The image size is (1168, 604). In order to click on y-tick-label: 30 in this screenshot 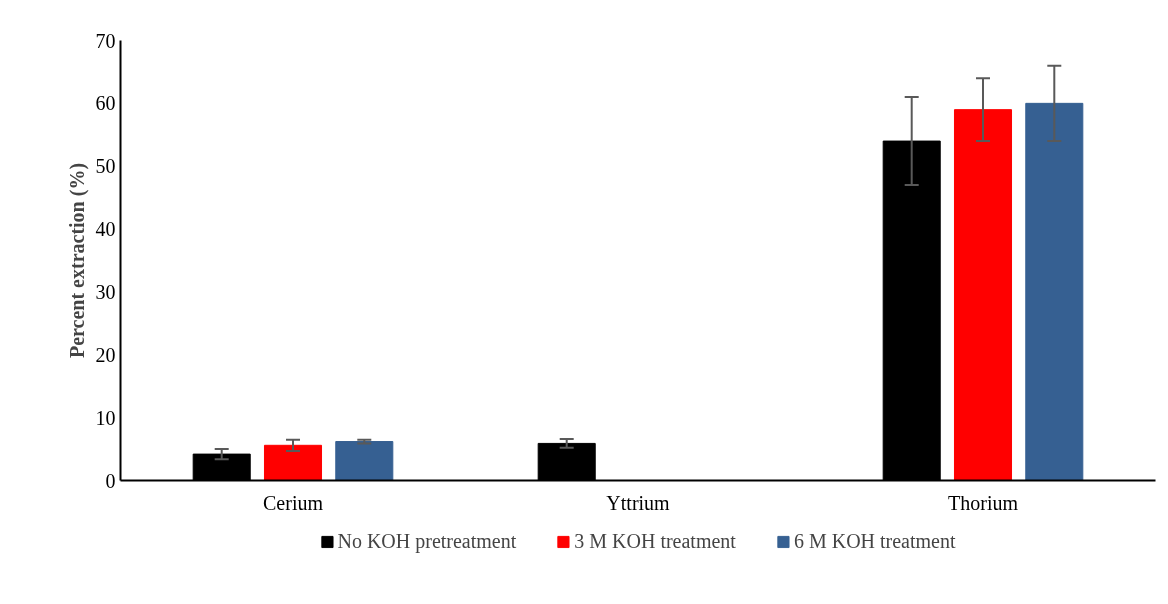, I will do `click(105, 291)`.